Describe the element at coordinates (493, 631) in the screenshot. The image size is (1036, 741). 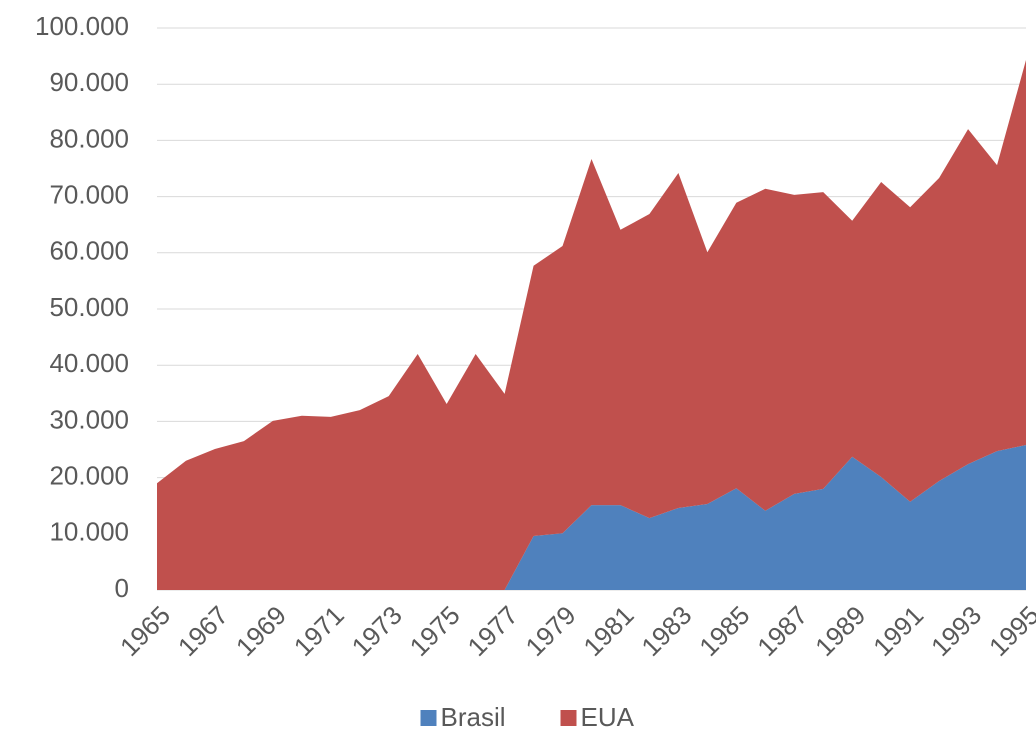
I see `x-tick-label: 1977` at that location.